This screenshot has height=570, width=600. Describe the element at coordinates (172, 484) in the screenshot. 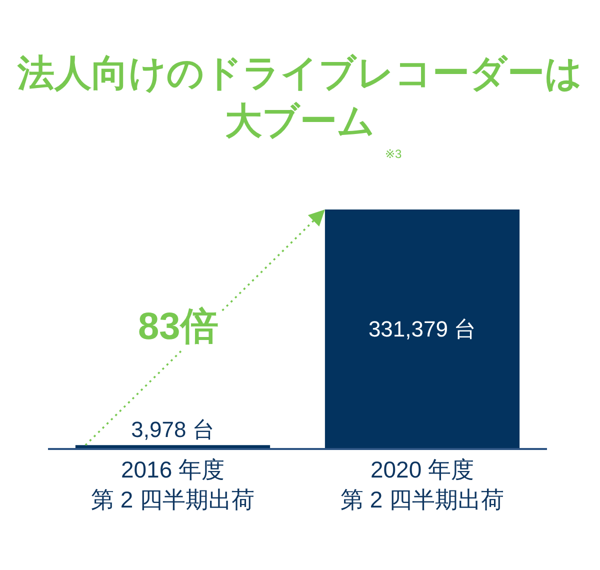

I see `x-tick-label: 2016 年度第 2 四半期出荷` at that location.